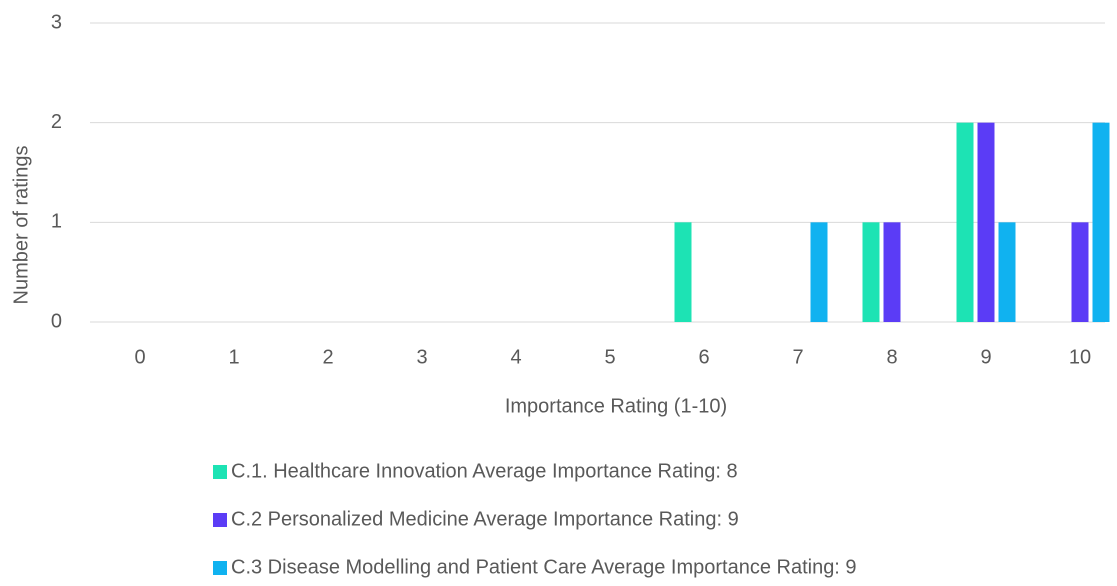 The image size is (1117, 586). I want to click on y-tick-label: 2, so click(56, 122).